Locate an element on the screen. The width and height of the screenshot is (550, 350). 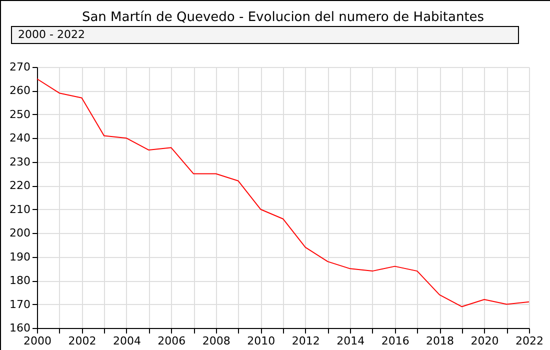
x-tick-label: 2008 is located at coordinates (216, 341).